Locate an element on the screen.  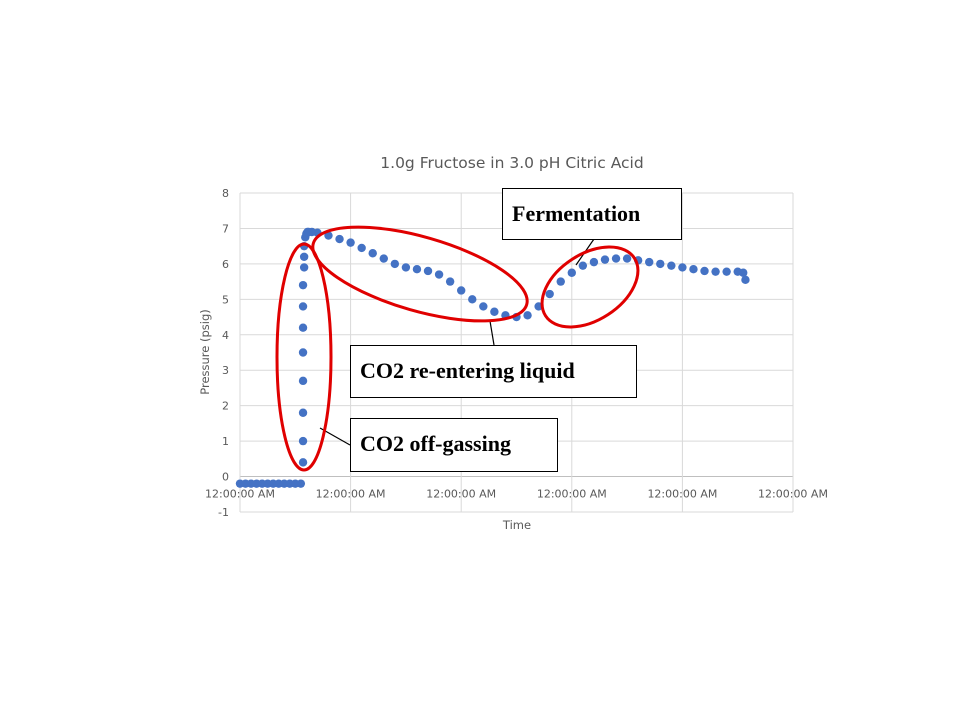
y-tick-labels: 8 7 6 5 4 3 2 1 0 -1 is located at coordinates (223, 353).